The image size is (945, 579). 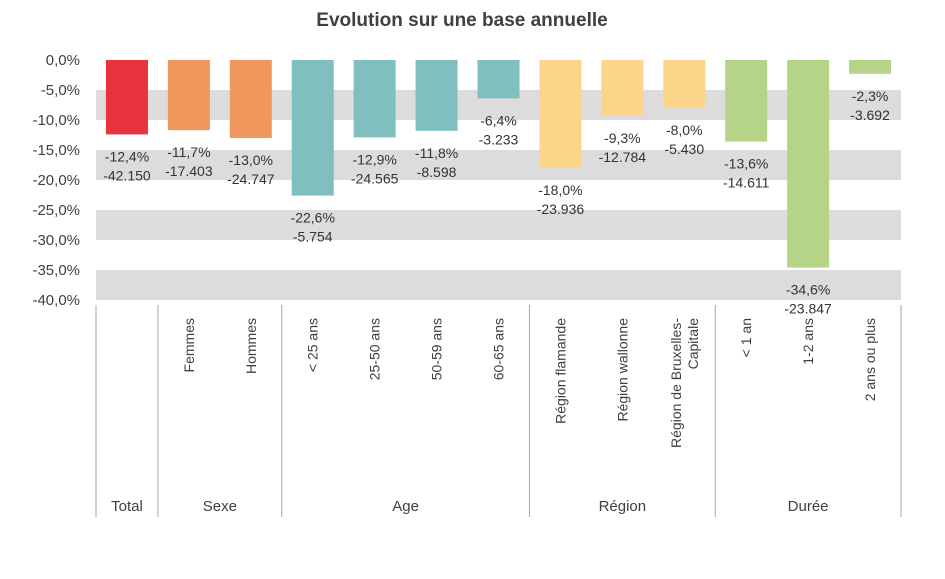 What do you see at coordinates (405, 506) in the screenshot?
I see `group-label: Age` at bounding box center [405, 506].